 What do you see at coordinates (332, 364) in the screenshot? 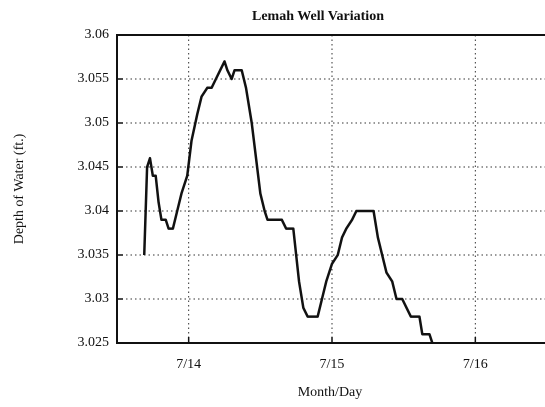
I see `x-tick-label: 7/15` at bounding box center [332, 364].